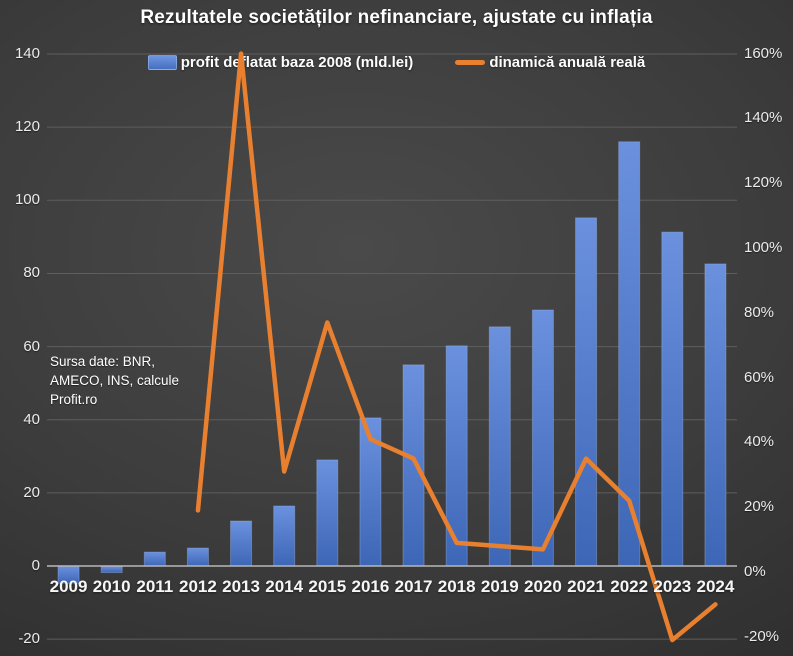  What do you see at coordinates (763, 118) in the screenshot?
I see `right-axis-tick: 140%` at bounding box center [763, 118].